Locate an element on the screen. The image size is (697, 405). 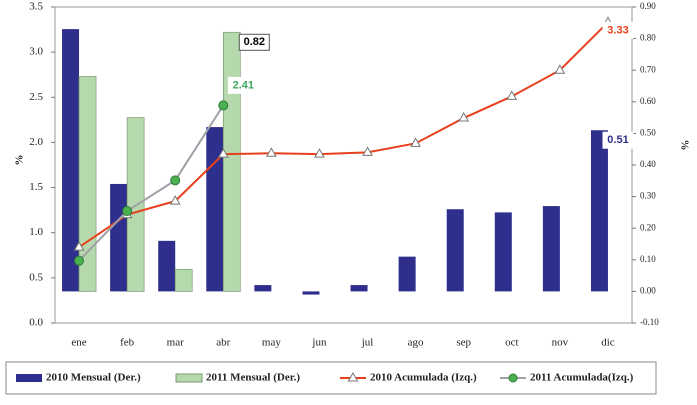
y2-tick-label: 0.90 is located at coordinates (648, 6).